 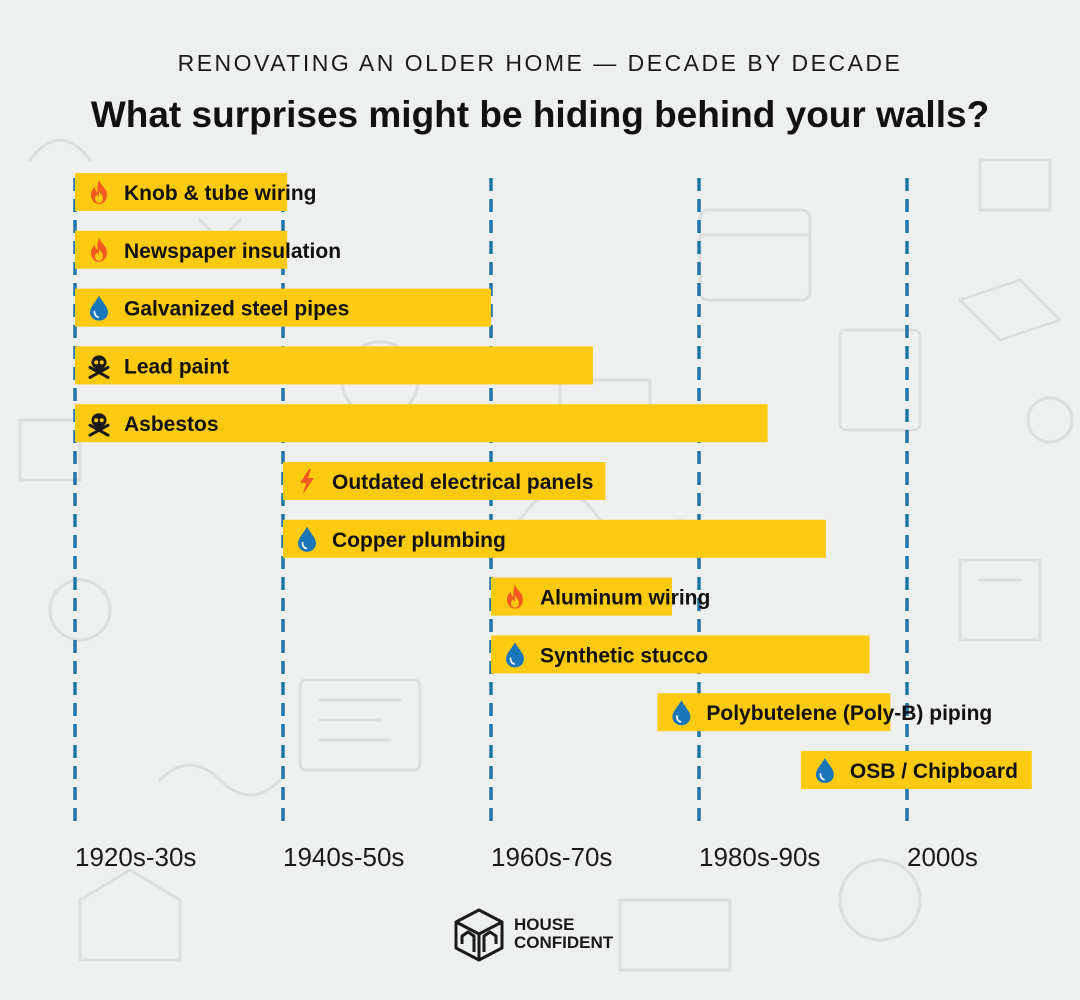 I want to click on bar-label: Asbestos, so click(x=171, y=424).